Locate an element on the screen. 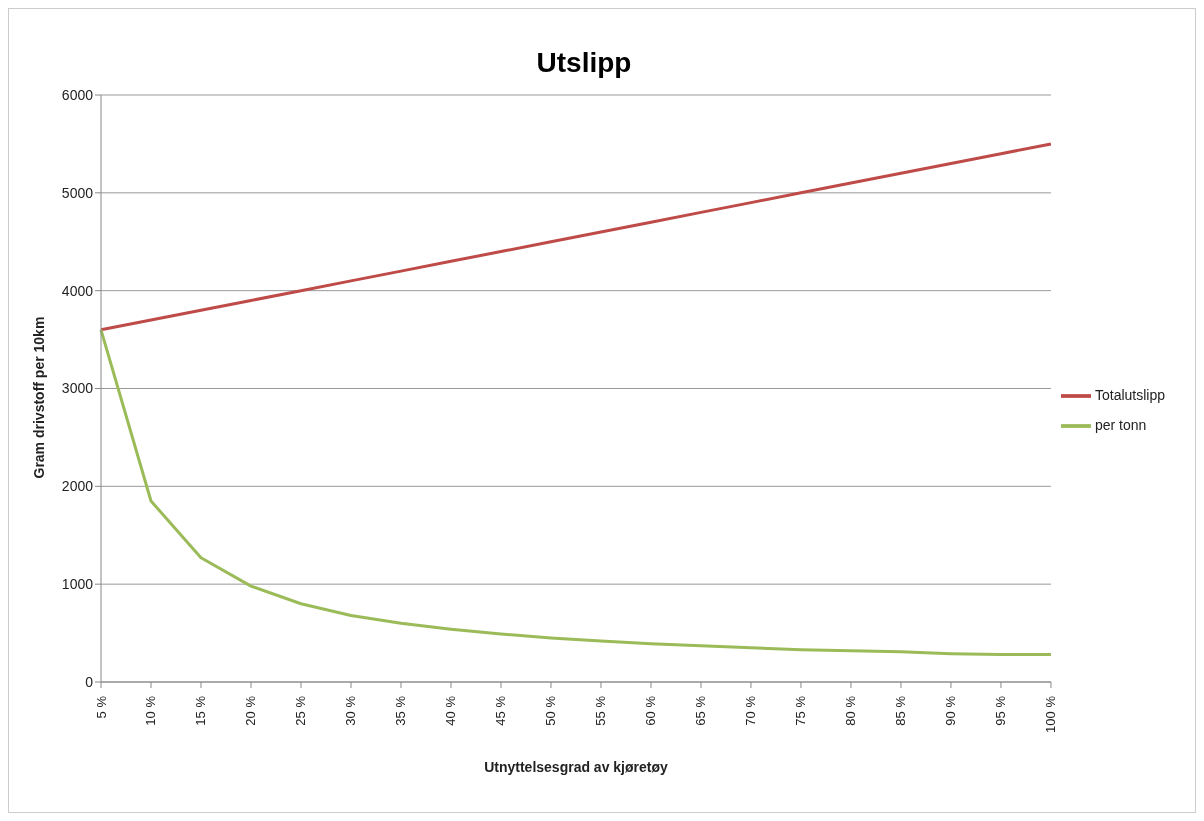  y-tick-label: 5000 is located at coordinates (77, 192).